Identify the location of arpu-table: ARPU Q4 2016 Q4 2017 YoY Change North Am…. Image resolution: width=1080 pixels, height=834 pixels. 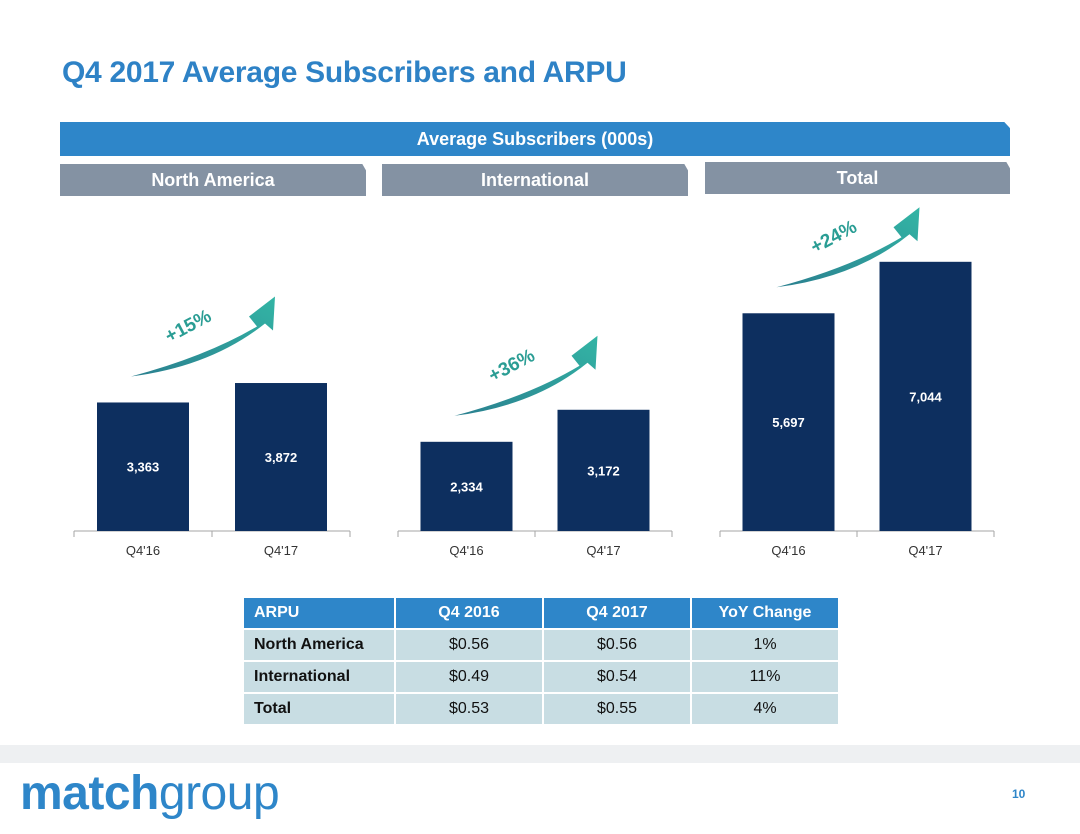
(541, 661).